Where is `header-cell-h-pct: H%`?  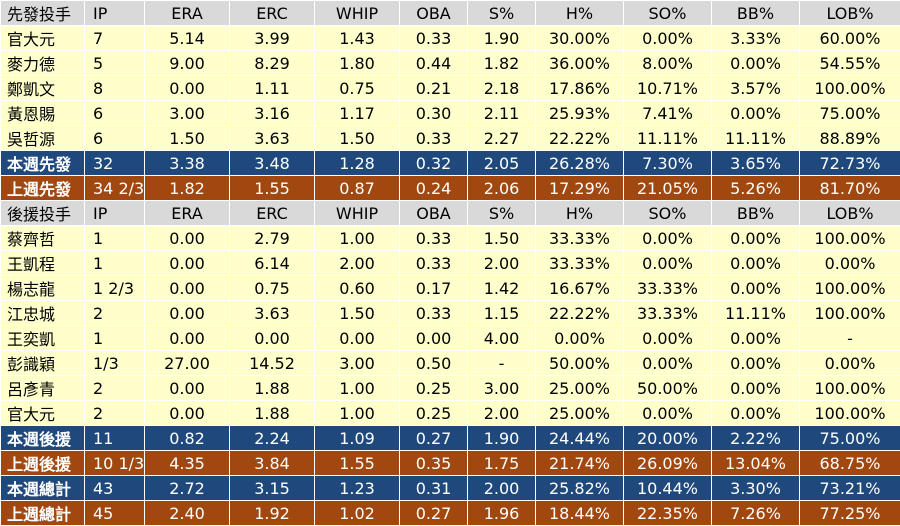
header-cell-h-pct: H% is located at coordinates (580, 213).